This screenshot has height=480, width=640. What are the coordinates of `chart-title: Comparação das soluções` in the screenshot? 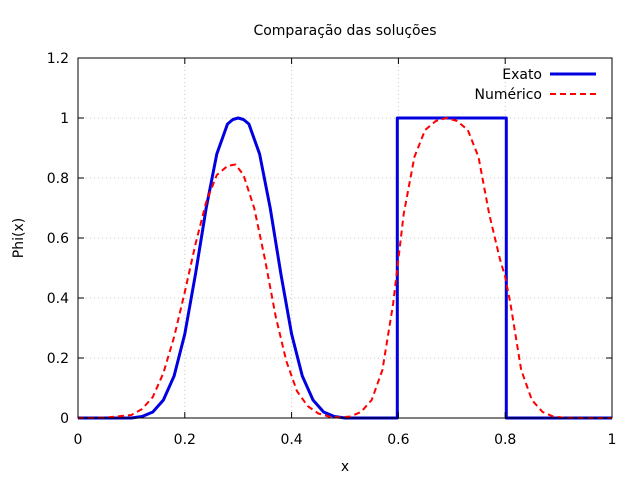 It's located at (344, 31).